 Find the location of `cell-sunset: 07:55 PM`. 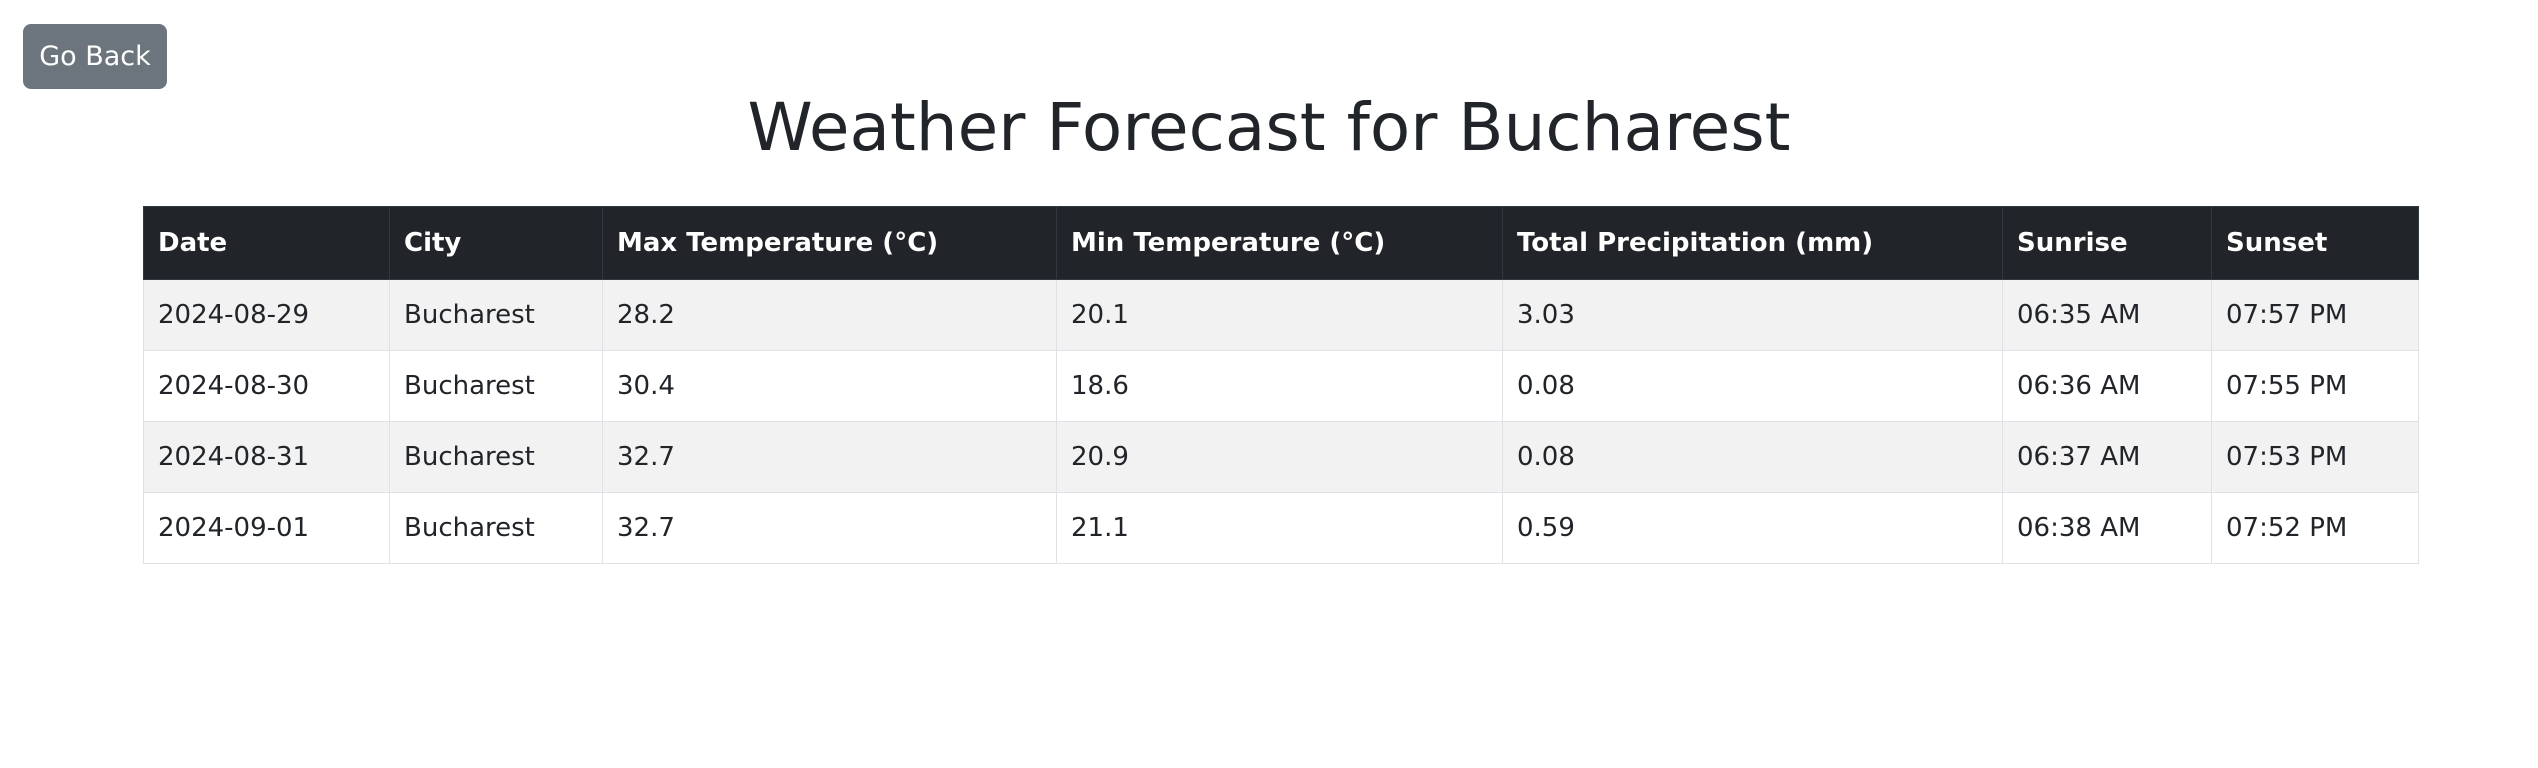

cell-sunset: 07:55 PM is located at coordinates (2315, 386).